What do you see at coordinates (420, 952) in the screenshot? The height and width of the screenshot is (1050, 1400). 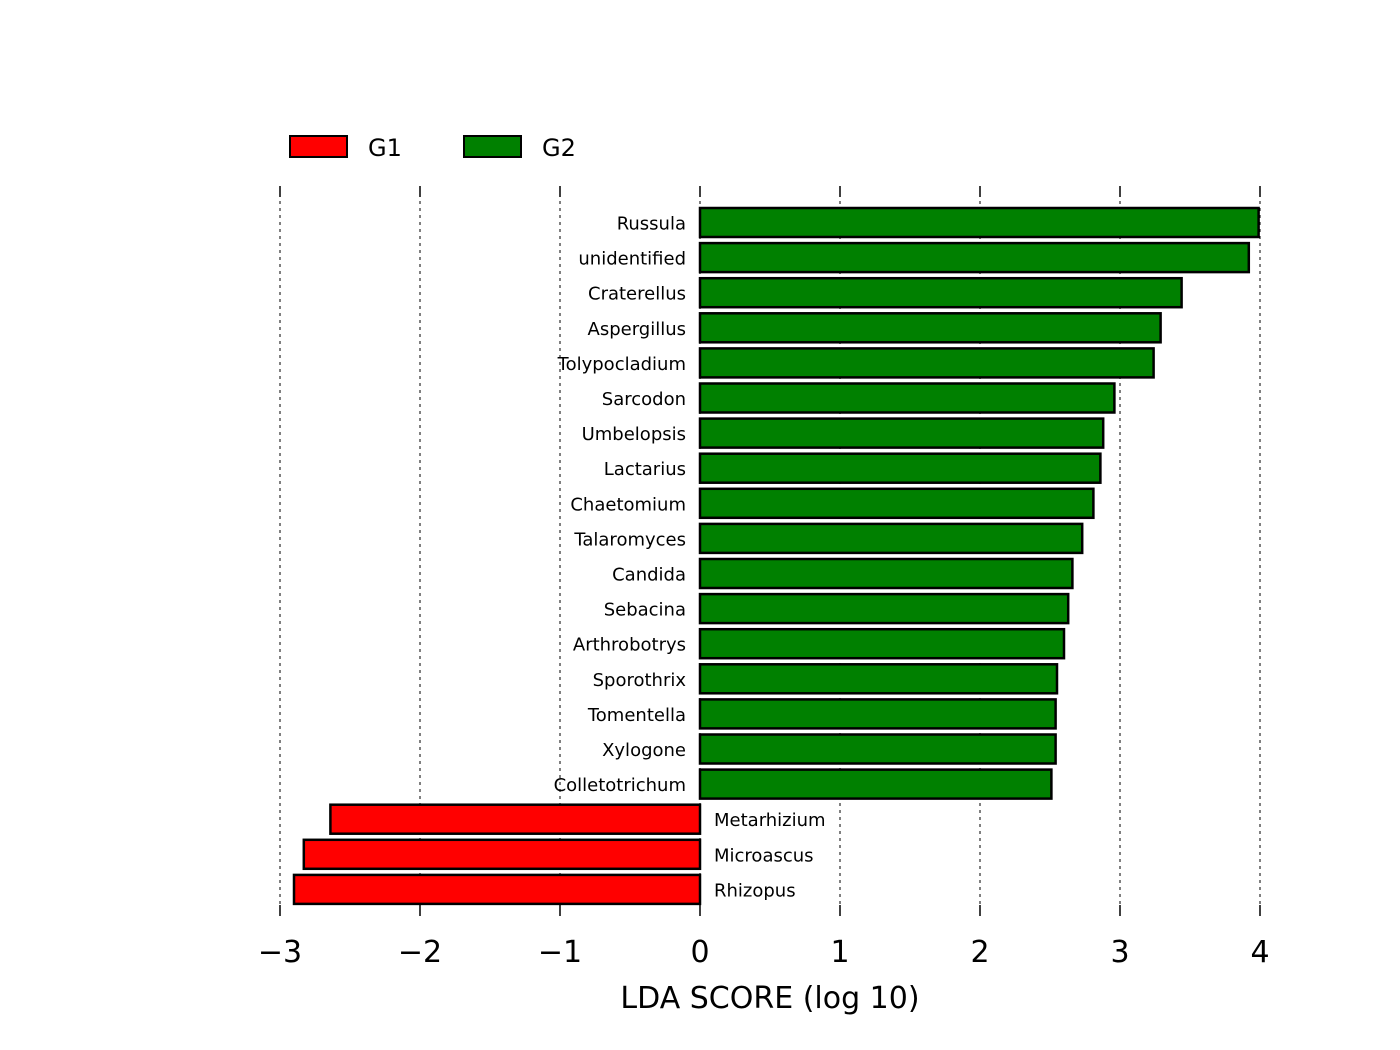 I see `x-tick-label: −2` at bounding box center [420, 952].